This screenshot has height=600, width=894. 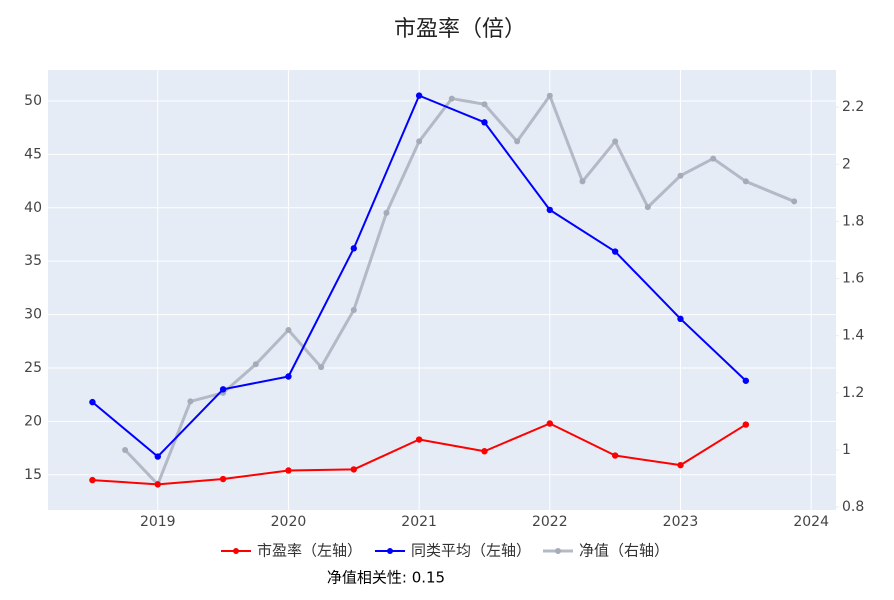 I want to click on y2-tick-label: 1.4, so click(x=853, y=336).